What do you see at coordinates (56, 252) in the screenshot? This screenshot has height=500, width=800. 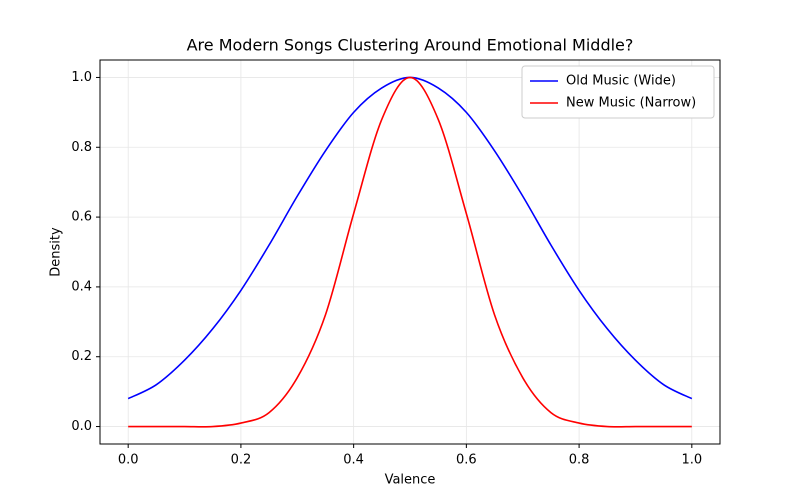 I see `y-axis-label: Density` at bounding box center [56, 252].